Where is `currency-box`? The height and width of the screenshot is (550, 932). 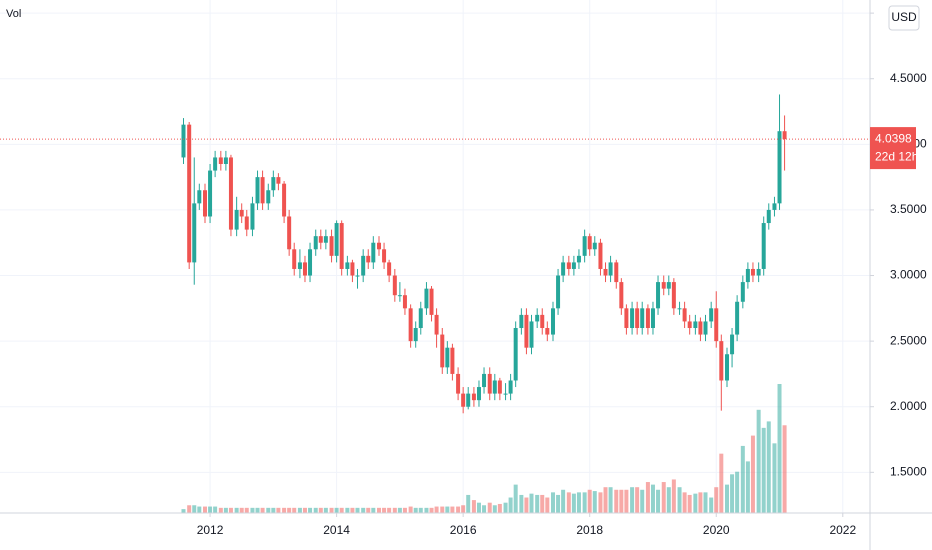 currency-box is located at coordinates (904, 18).